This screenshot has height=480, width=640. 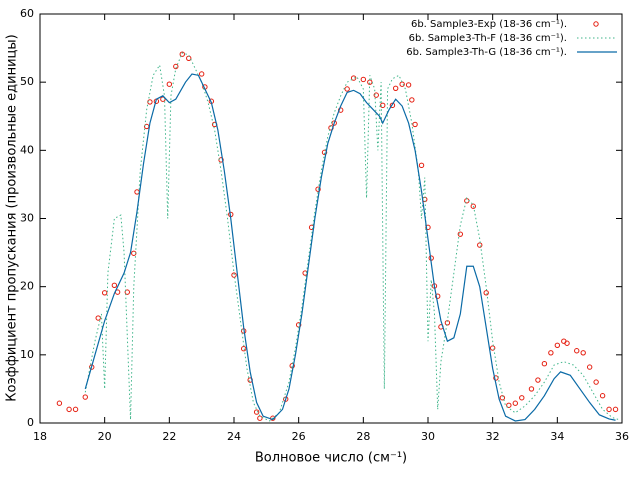 What do you see at coordinates (493, 436) in the screenshot?
I see `x-tick-label: 32` at bounding box center [493, 436].